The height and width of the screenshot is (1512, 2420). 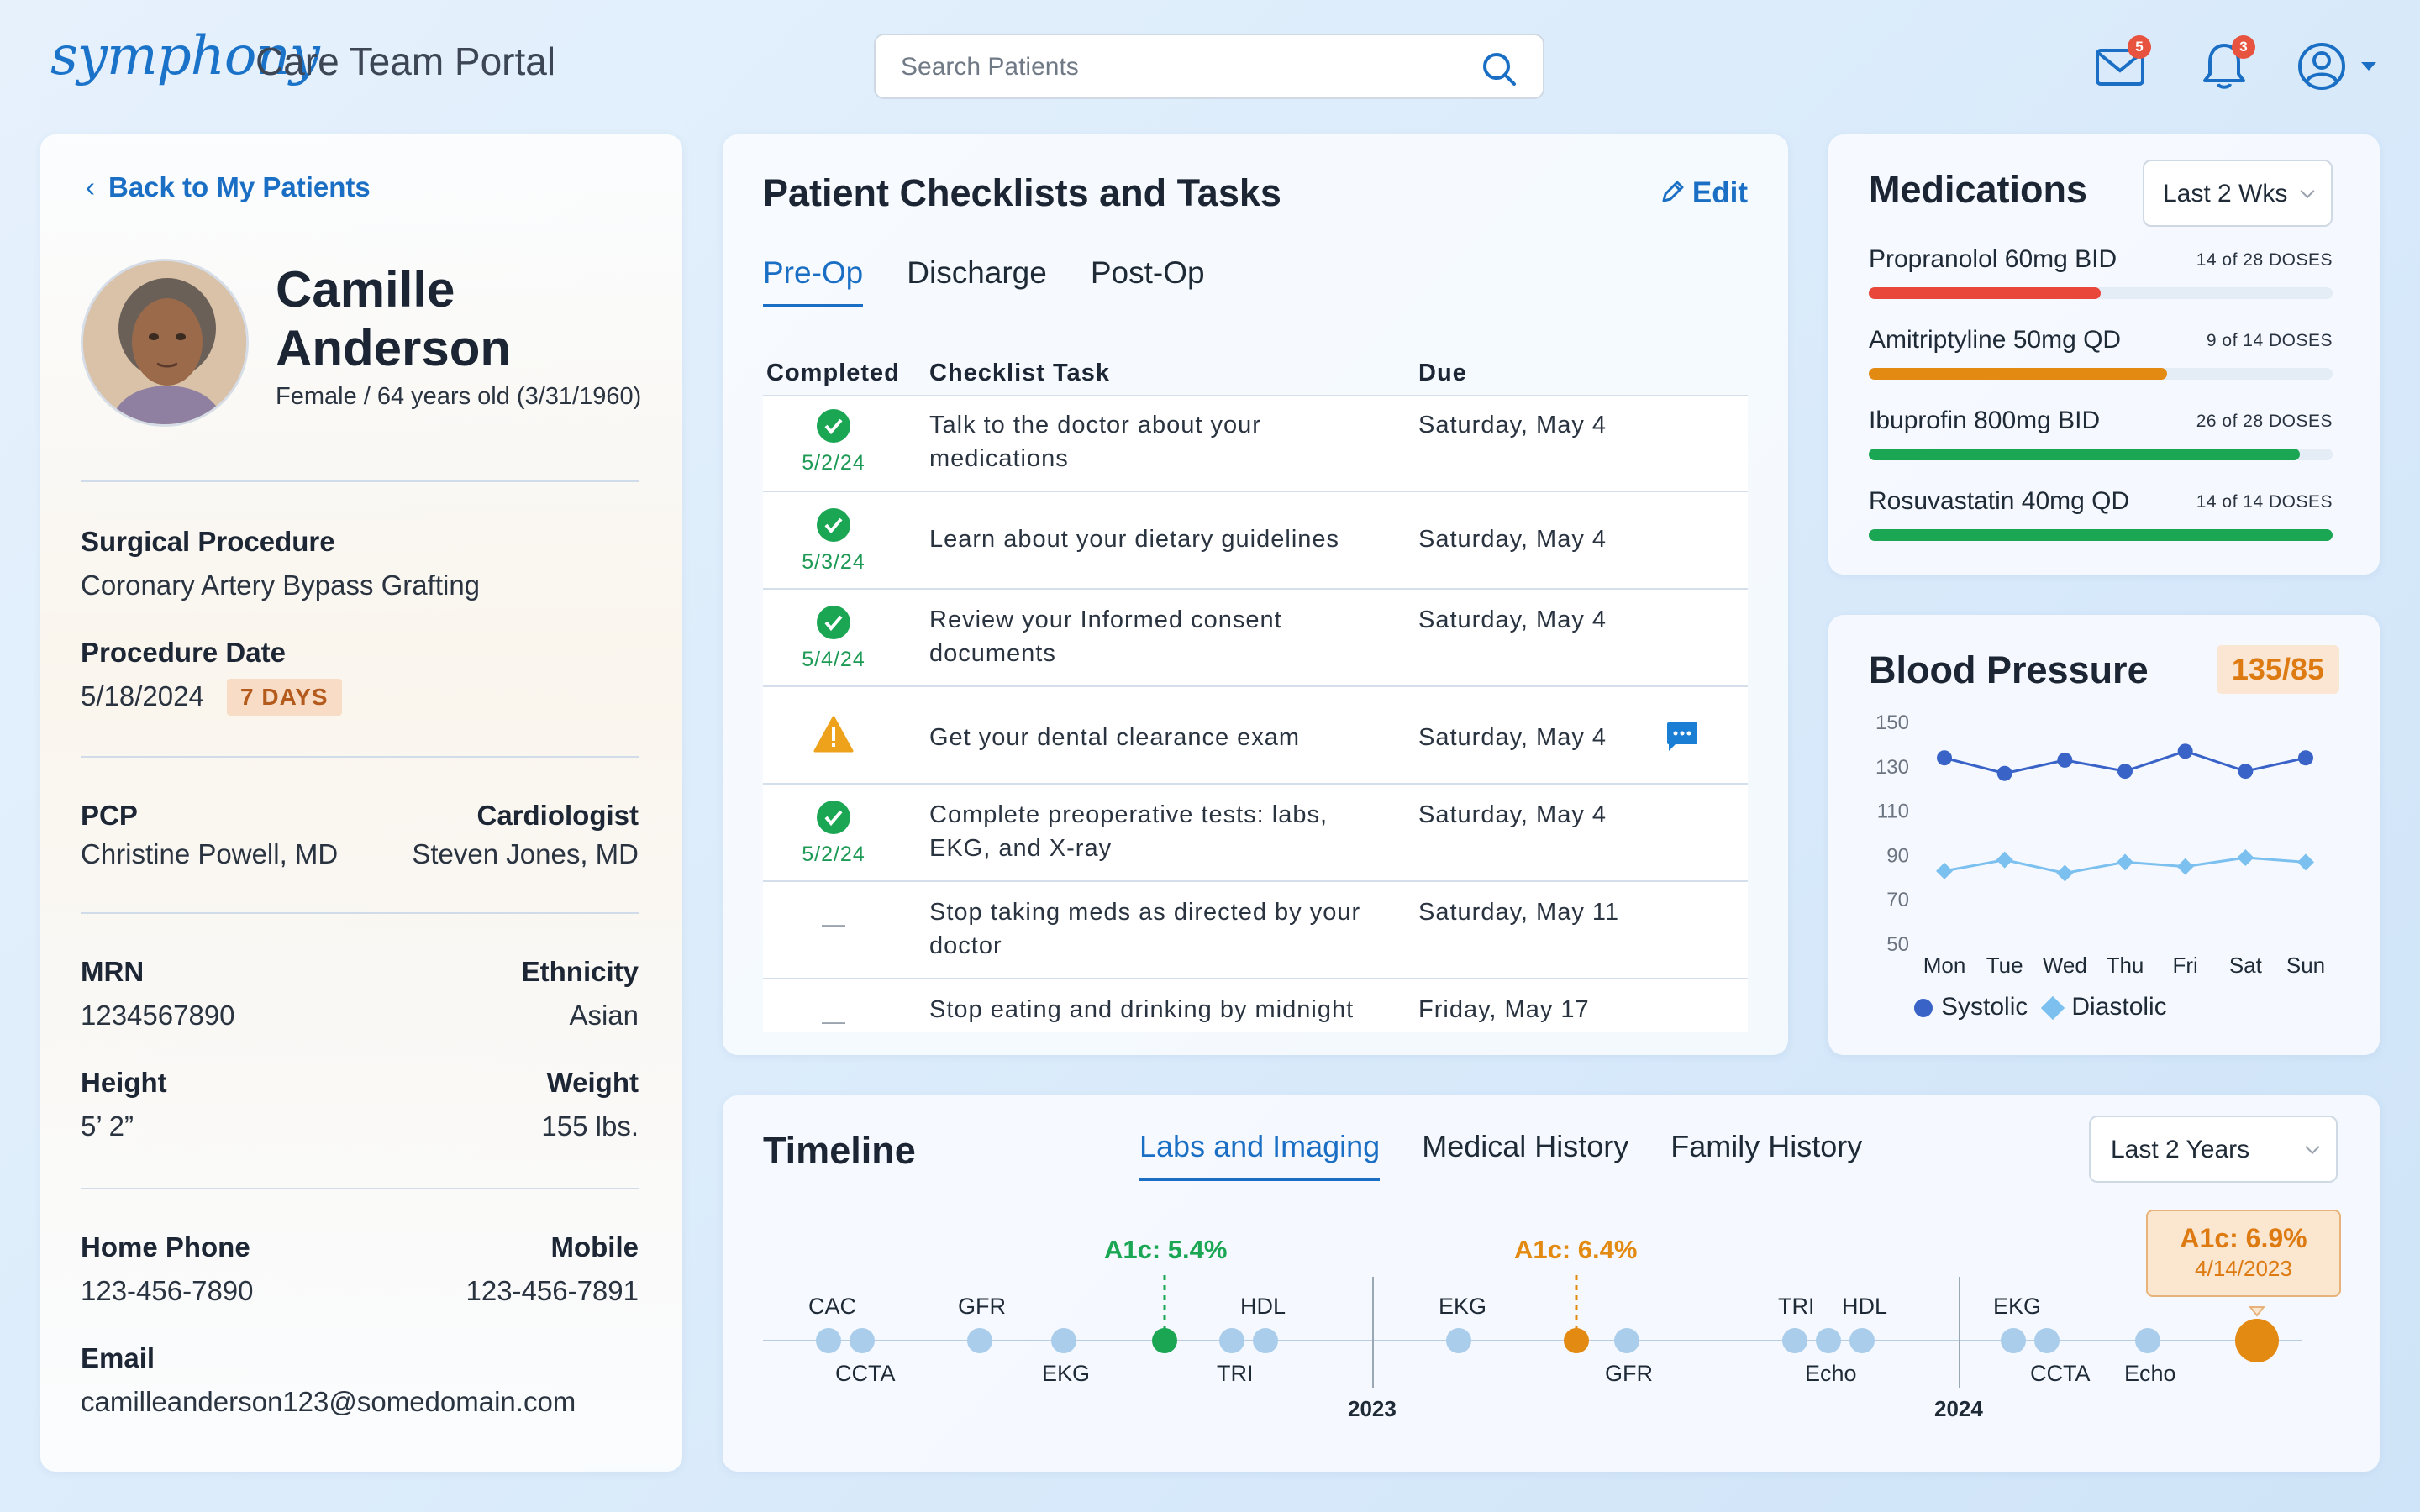 What do you see at coordinates (1944, 965) in the screenshot?
I see `x-tick-label: Mon` at bounding box center [1944, 965].